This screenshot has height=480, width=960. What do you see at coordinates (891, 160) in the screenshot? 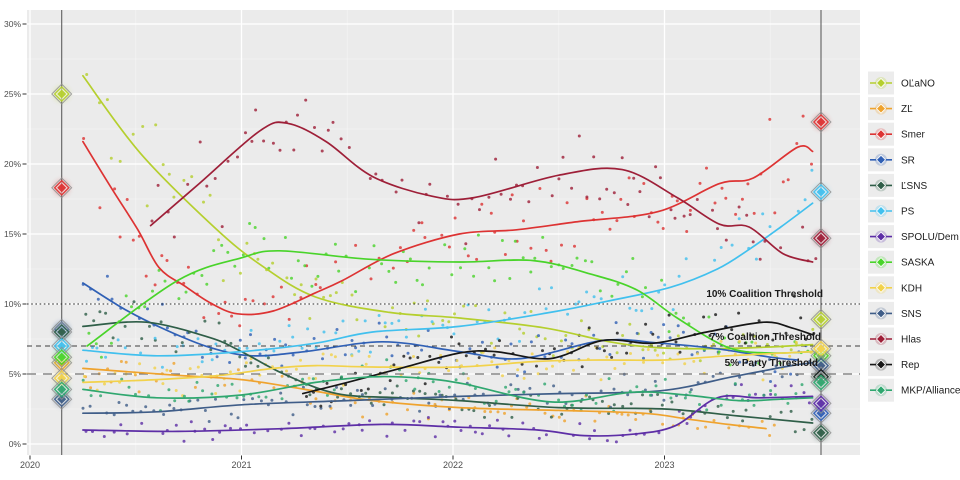
I see `legend-item-sr: SR` at bounding box center [891, 160].